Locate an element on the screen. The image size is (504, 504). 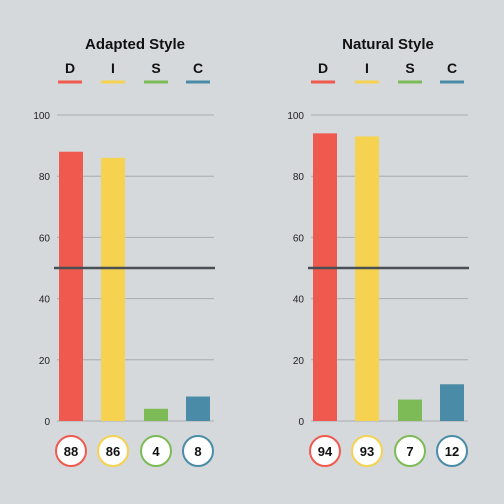
bar-1-c is located at coordinates (452, 402).